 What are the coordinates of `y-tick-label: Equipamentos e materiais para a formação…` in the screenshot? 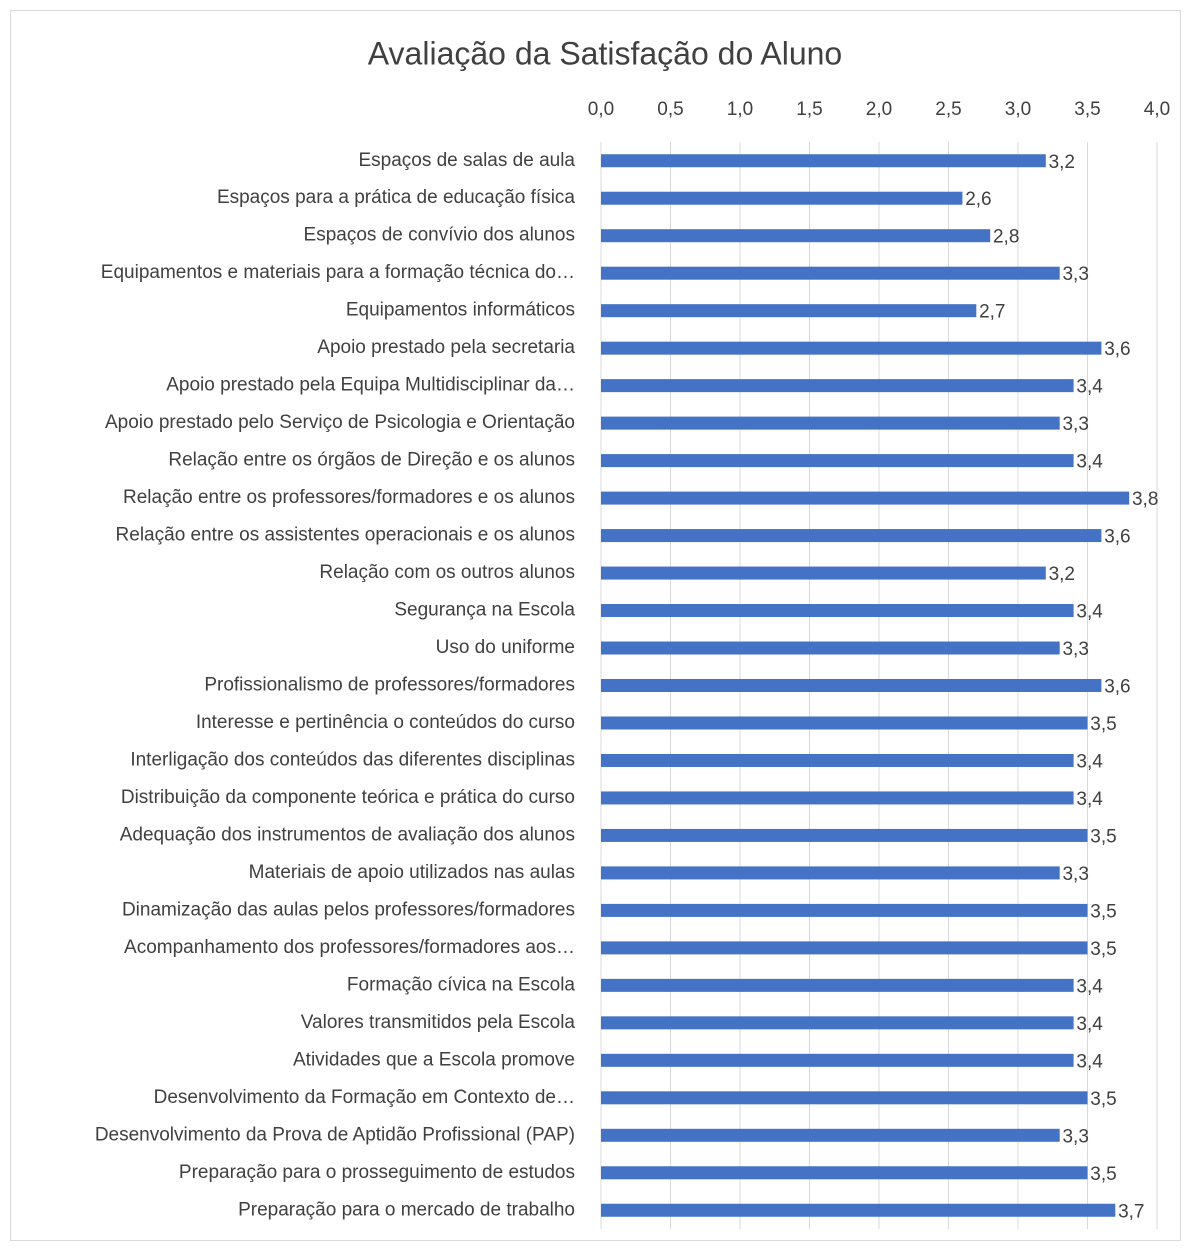 It's located at (338, 272).